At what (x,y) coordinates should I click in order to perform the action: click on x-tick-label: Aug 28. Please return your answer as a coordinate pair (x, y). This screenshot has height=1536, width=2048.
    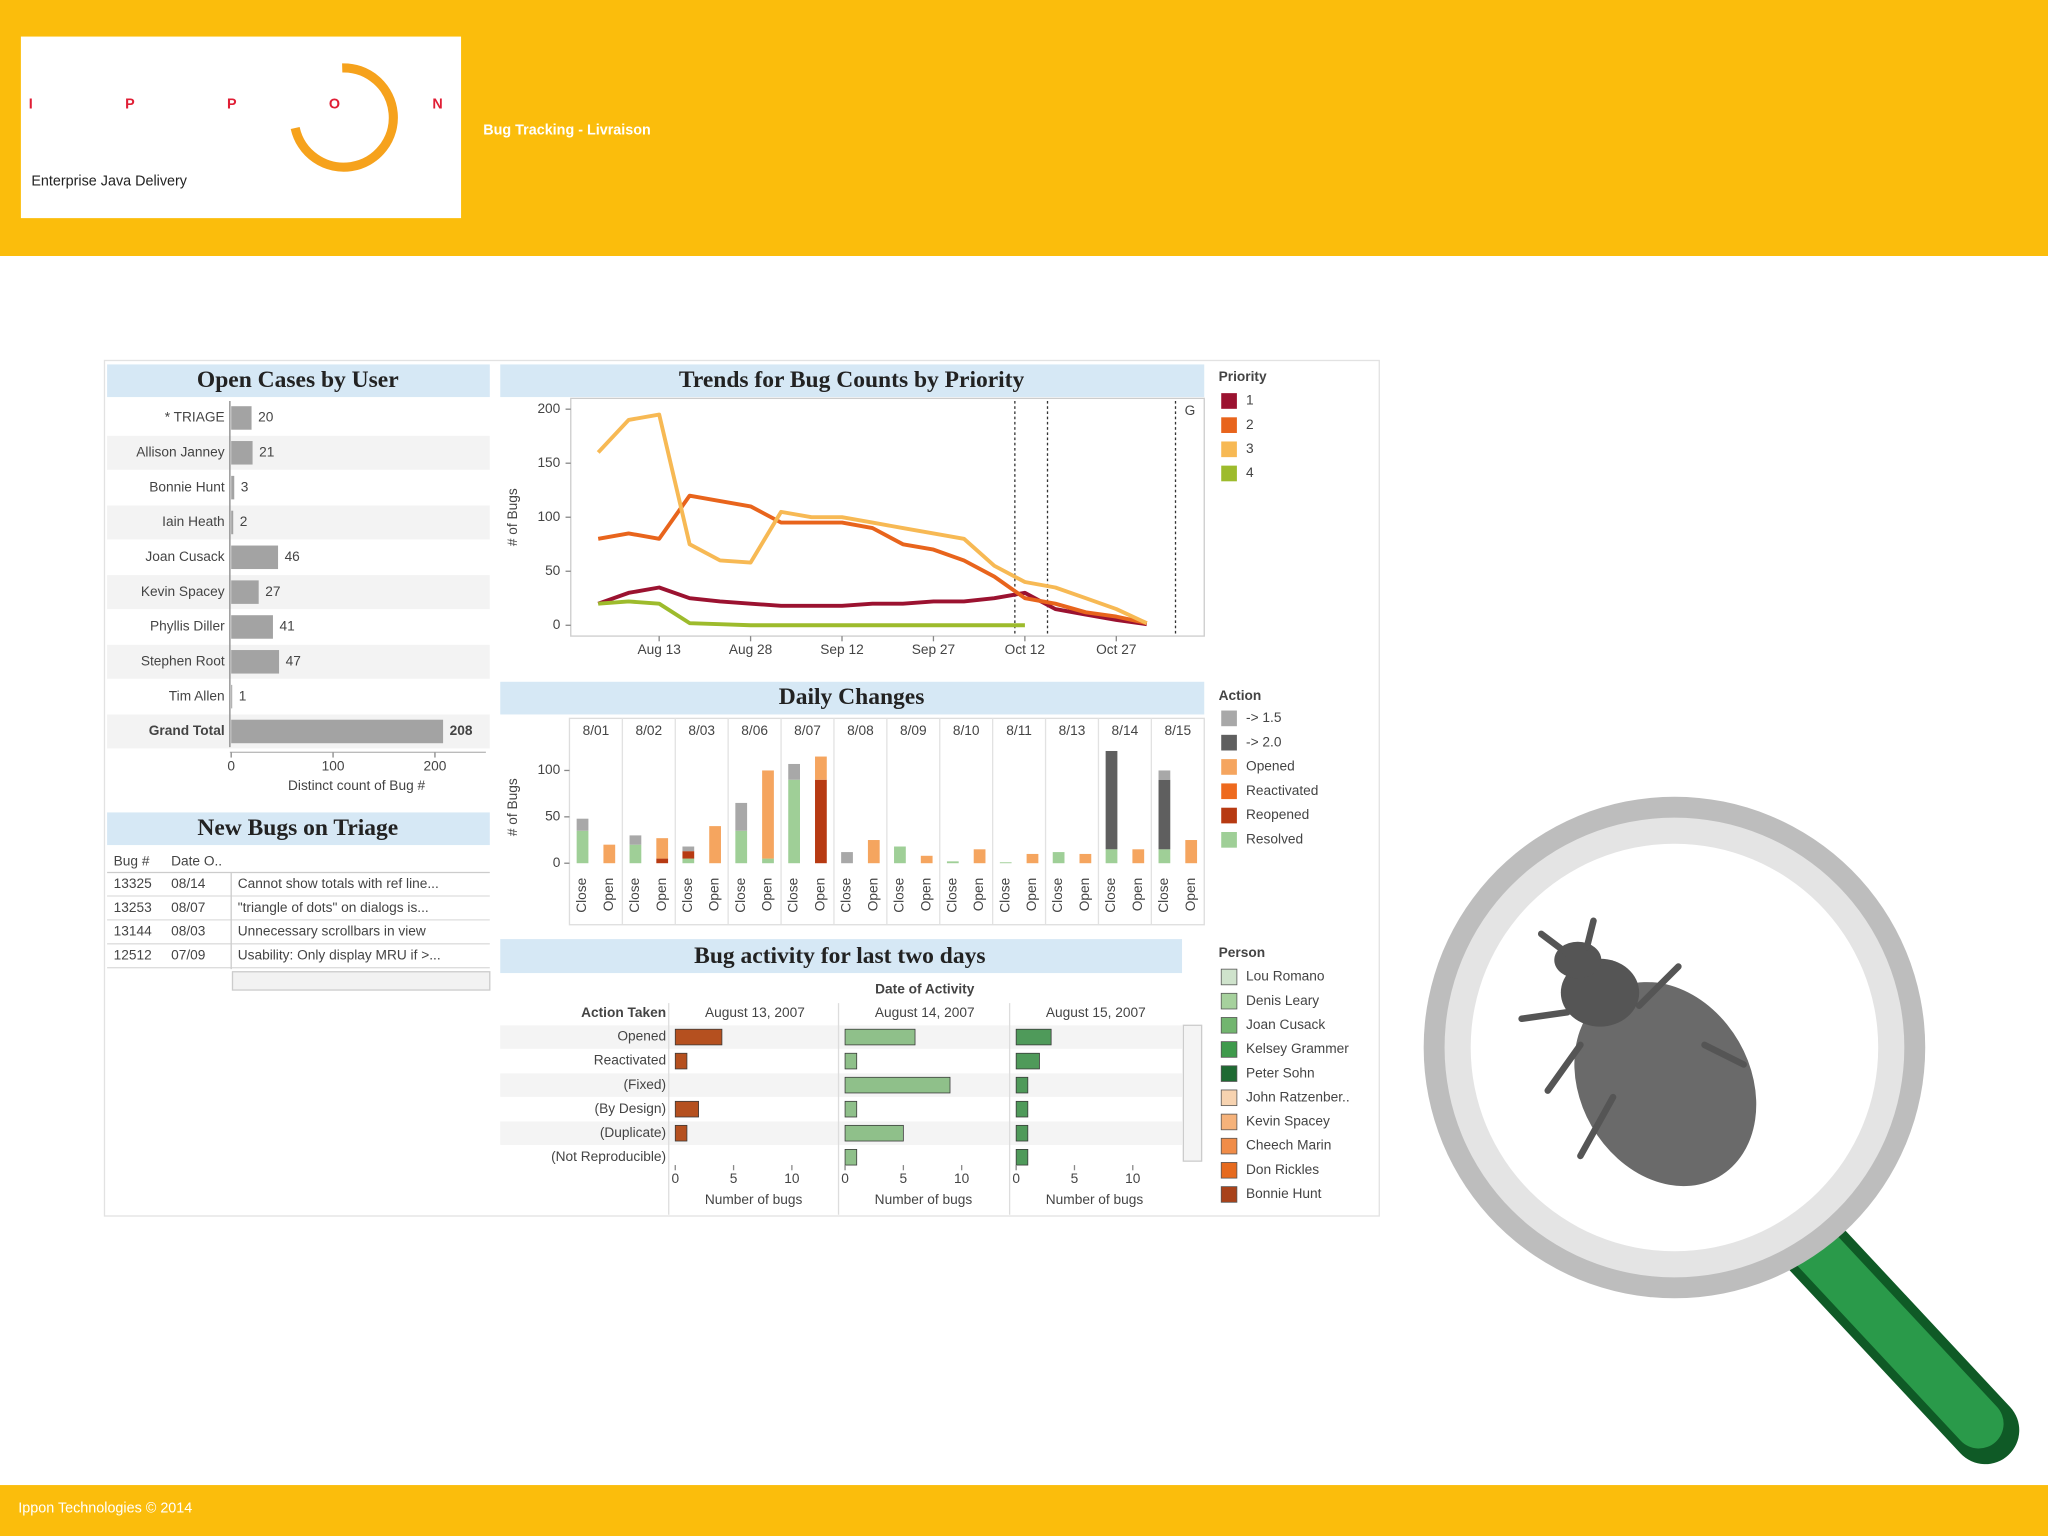
    Looking at the image, I should click on (751, 649).